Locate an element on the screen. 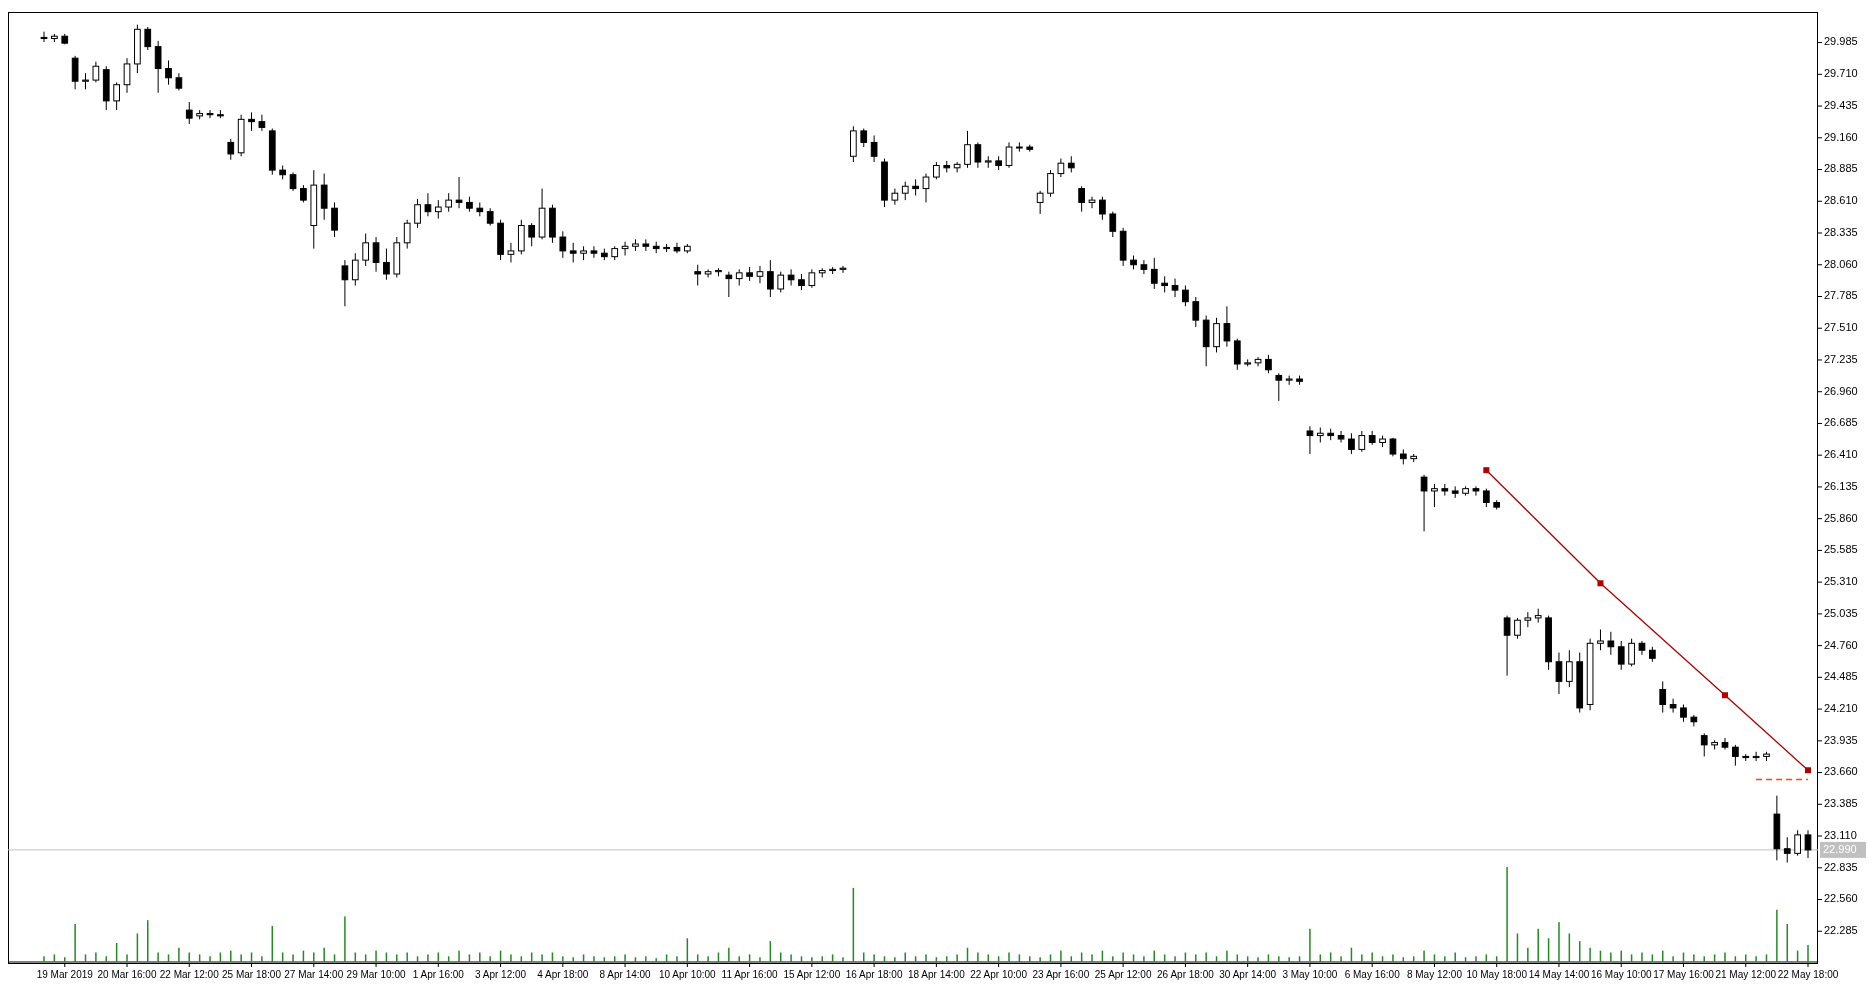 Image resolution: width=1875 pixels, height=994 pixels. ref-line-label: 22.990 is located at coordinates (1840, 848).